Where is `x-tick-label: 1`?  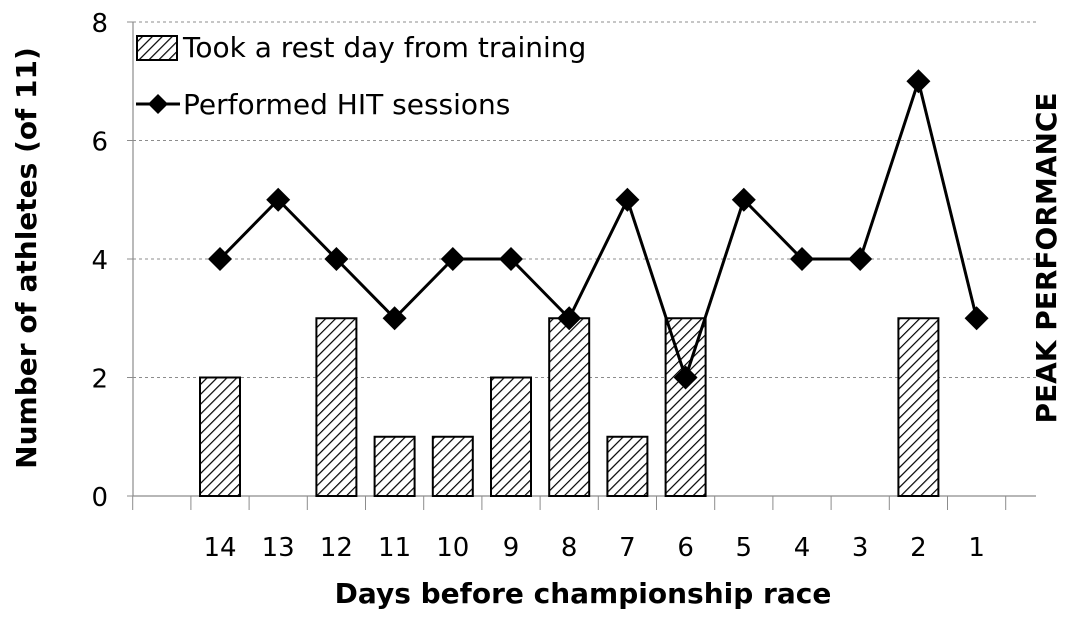
x-tick-label: 1 is located at coordinates (976, 548).